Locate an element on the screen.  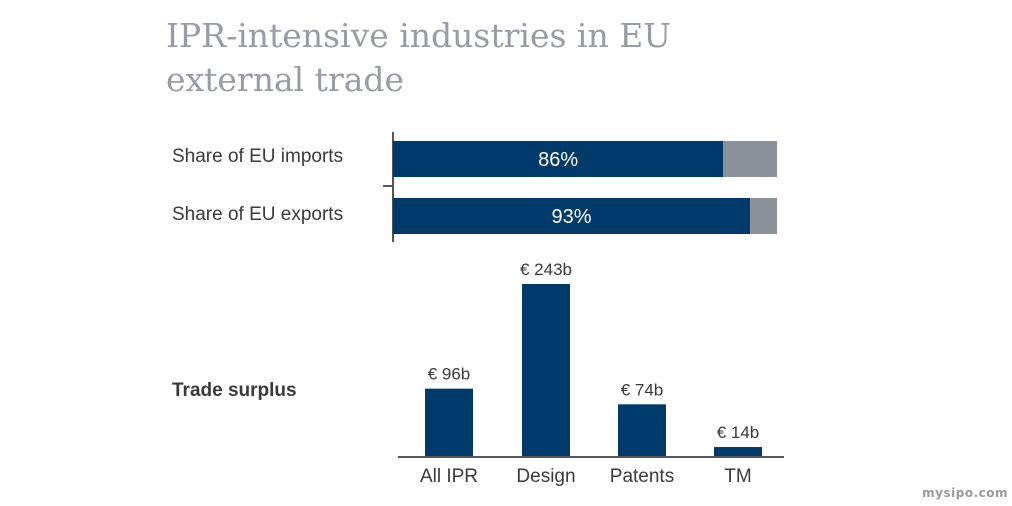
chart-title-line-2: external trade is located at coordinates (285, 79).